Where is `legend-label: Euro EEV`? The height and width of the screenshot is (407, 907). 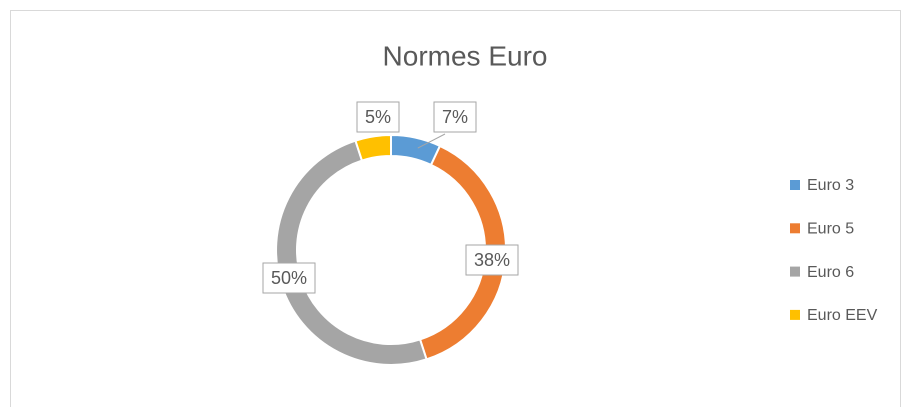
legend-label: Euro EEV is located at coordinates (842, 315).